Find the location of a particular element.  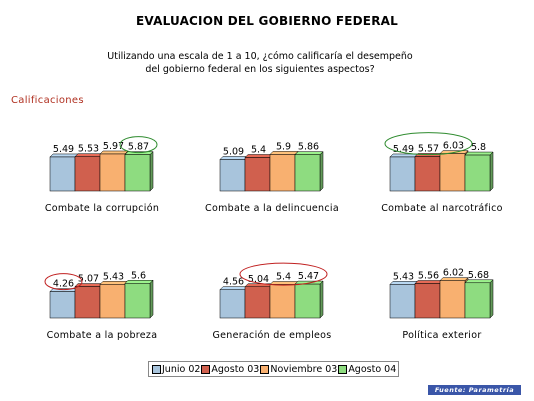

legend-label: Agosto 04 is located at coordinates (372, 369).